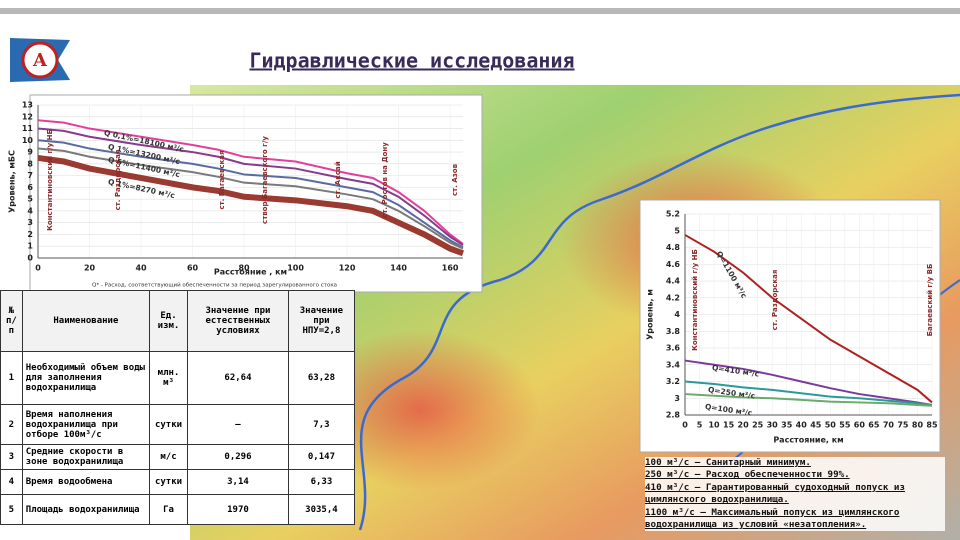 The image size is (960, 540). Describe the element at coordinates (673, 297) in the screenshot. I see `y-tick-label: 4.2` at that location.